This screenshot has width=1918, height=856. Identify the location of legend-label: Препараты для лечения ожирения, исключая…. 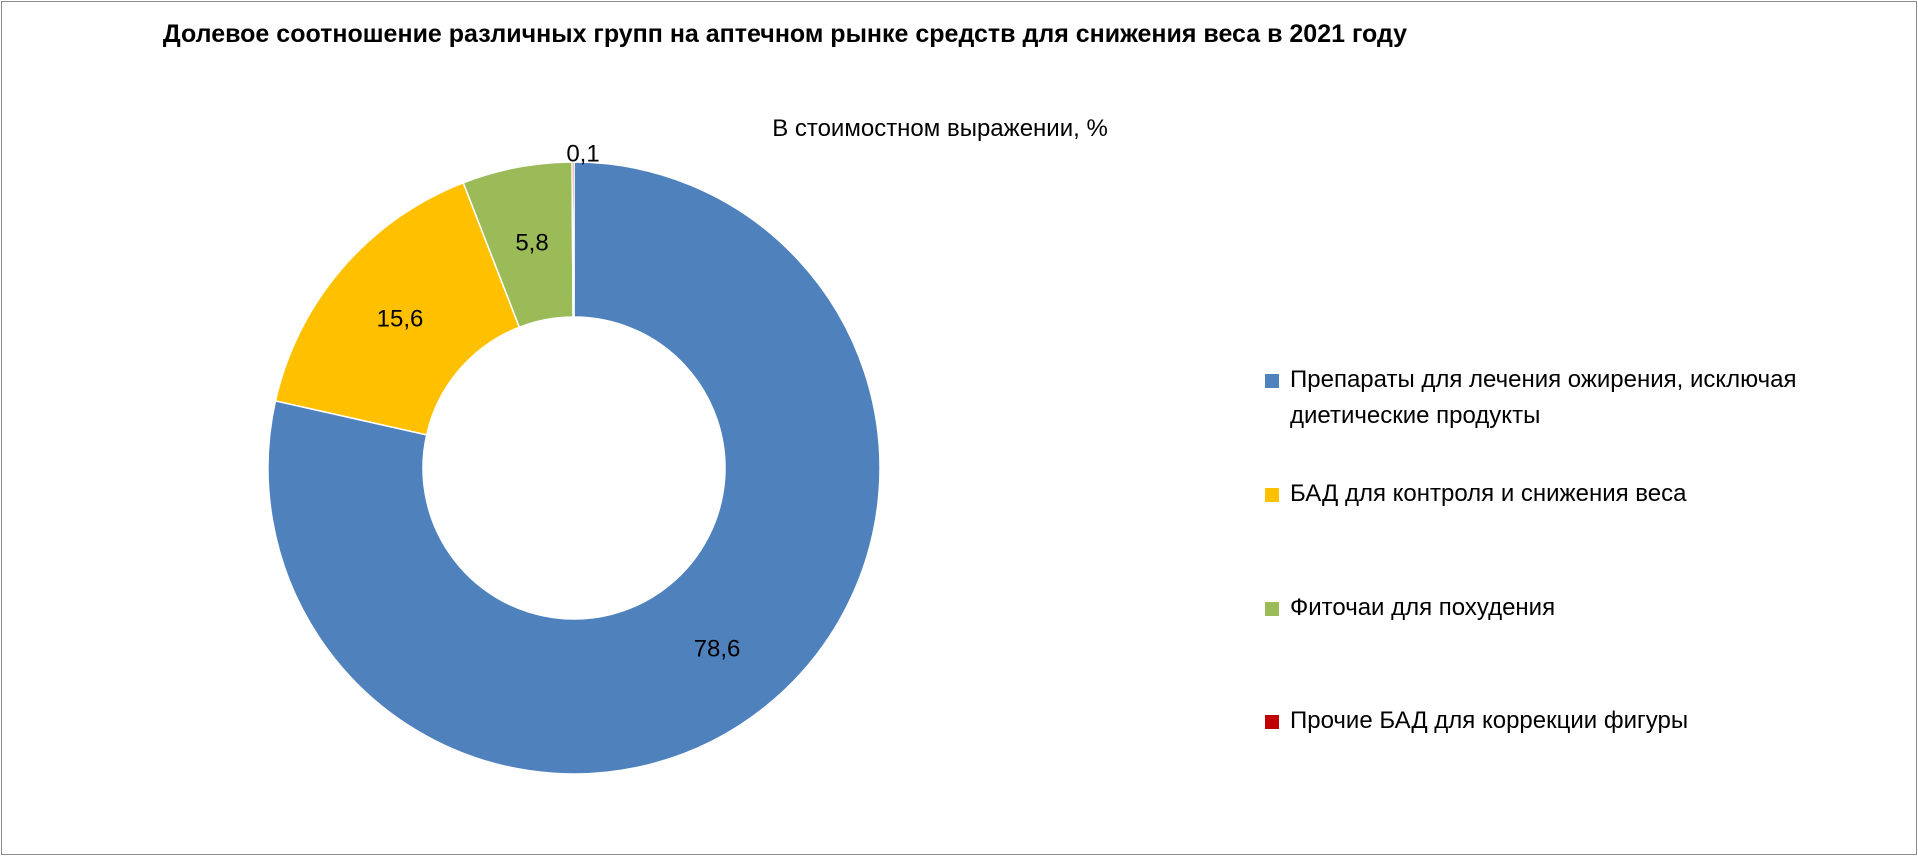
(1543, 397).